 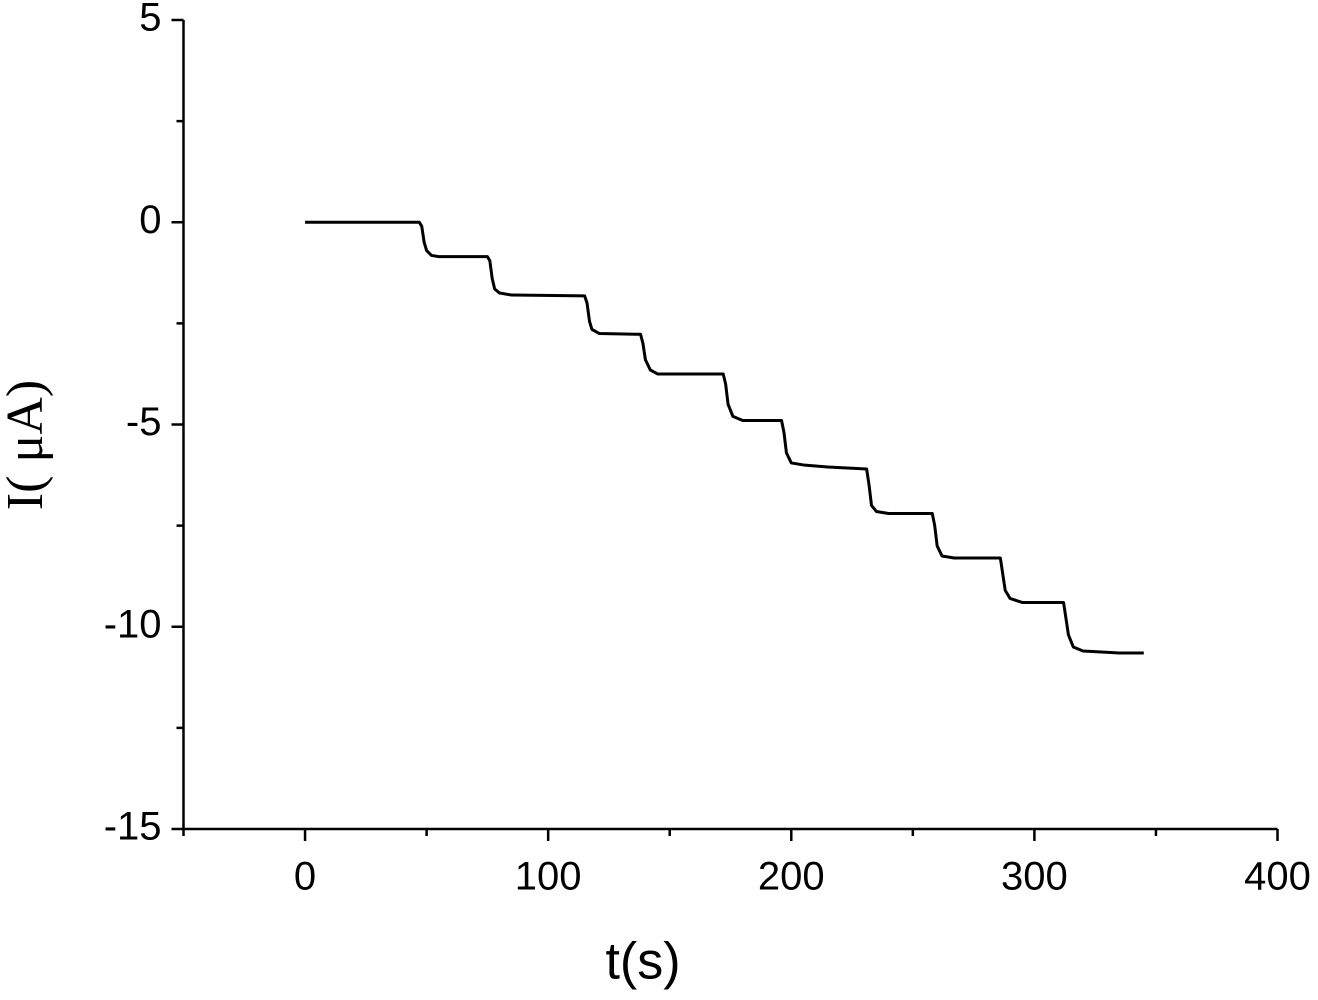 I want to click on x-axis-title: t(s), so click(x=642, y=962).